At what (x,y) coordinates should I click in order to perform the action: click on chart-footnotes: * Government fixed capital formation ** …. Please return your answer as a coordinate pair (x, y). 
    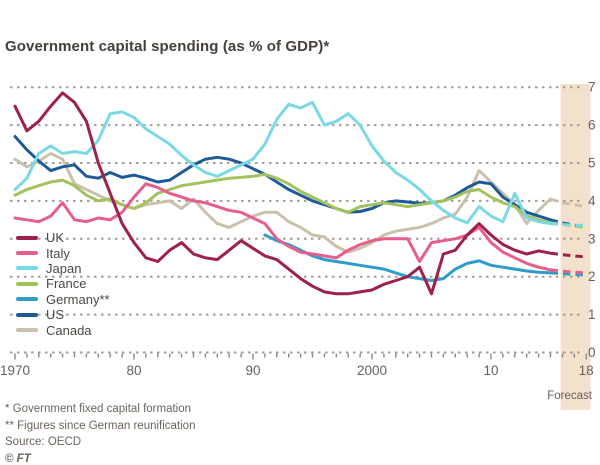
    Looking at the image, I should click on (100, 433).